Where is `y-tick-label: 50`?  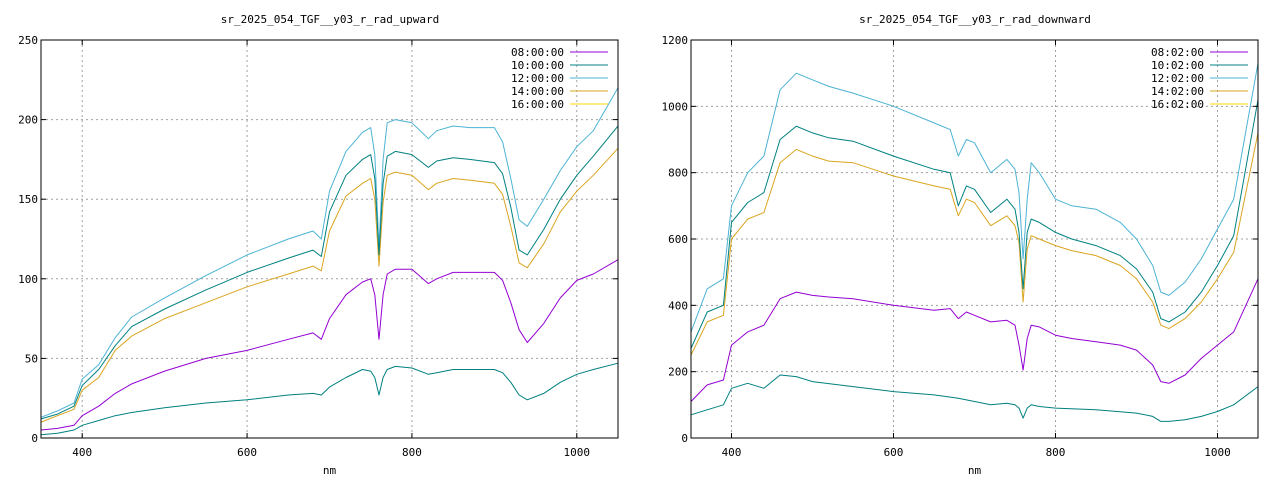
y-tick-label: 50 is located at coordinates (31, 358).